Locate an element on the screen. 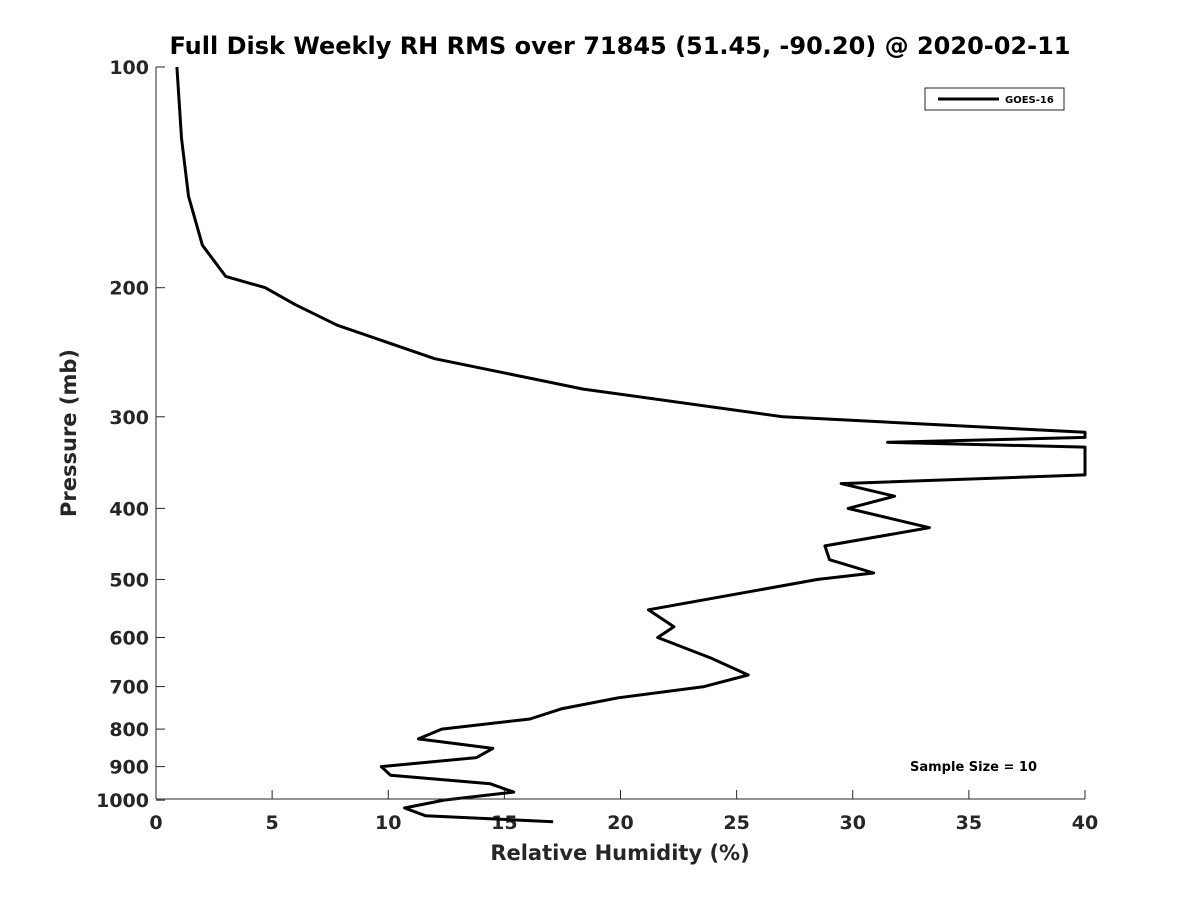 The height and width of the screenshot is (900, 1200). y-tick-label: 800 is located at coordinates (129, 730).